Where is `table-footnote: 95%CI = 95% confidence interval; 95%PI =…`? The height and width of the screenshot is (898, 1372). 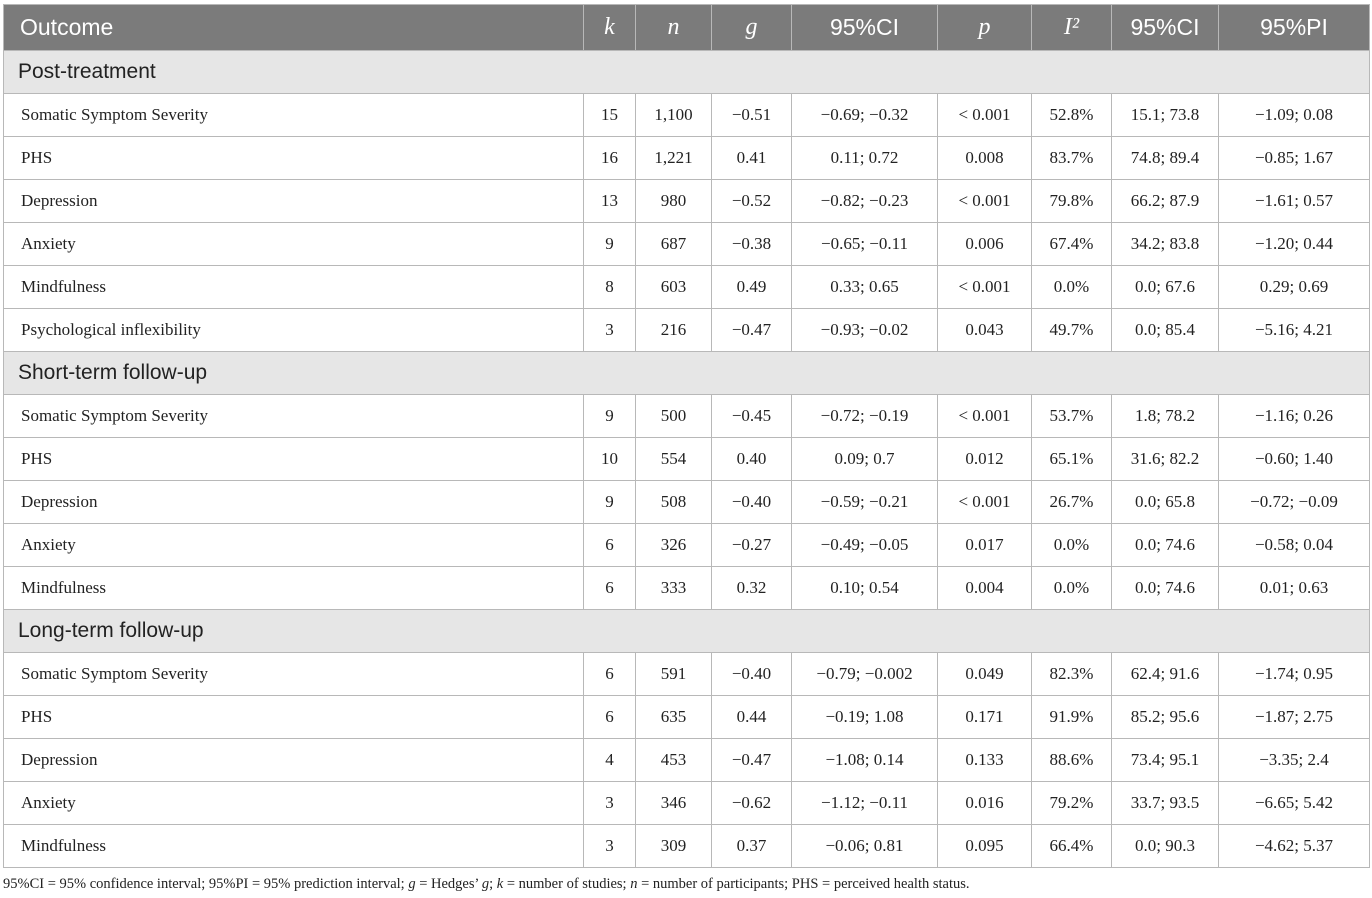 table-footnote: 95%CI = 95% confidence interval; 95%PI =… is located at coordinates (486, 884).